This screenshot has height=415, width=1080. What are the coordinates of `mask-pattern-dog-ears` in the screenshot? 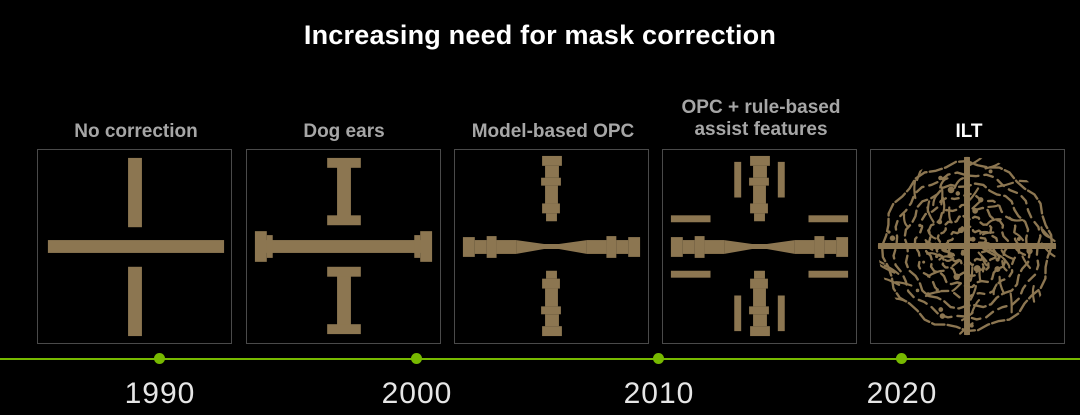 It's located at (343, 246).